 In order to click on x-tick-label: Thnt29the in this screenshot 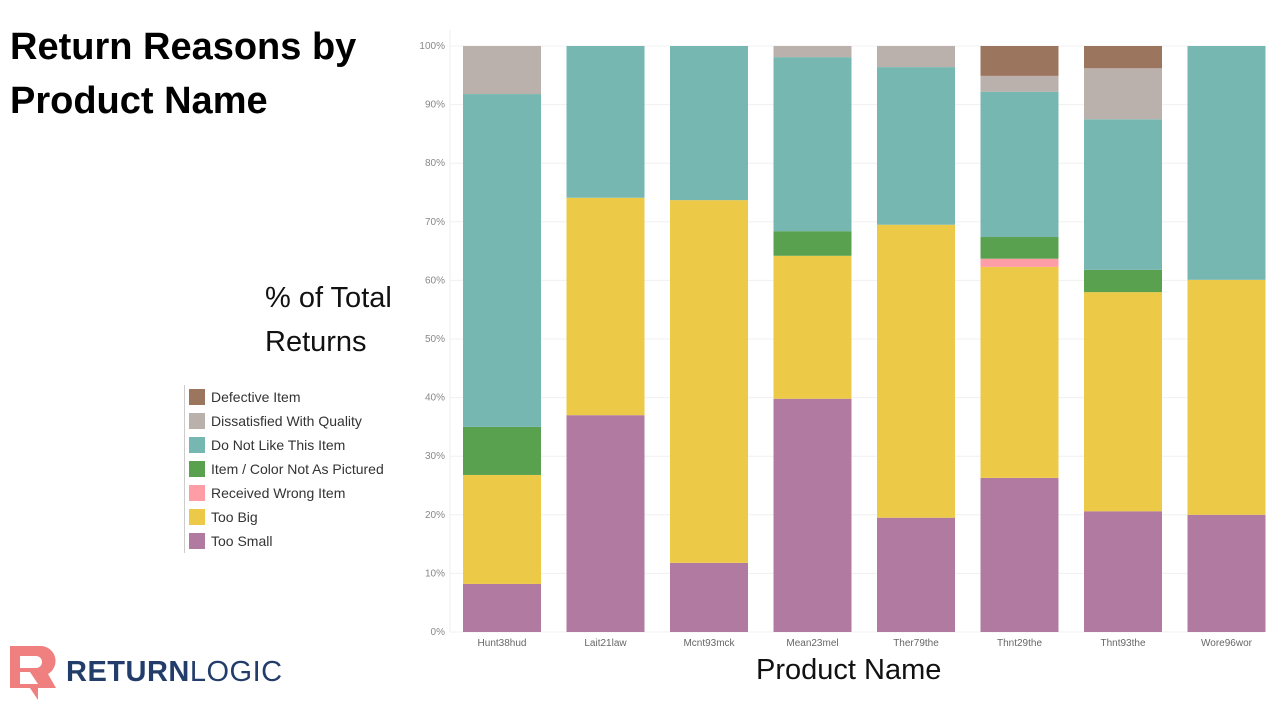, I will do `click(1019, 643)`.